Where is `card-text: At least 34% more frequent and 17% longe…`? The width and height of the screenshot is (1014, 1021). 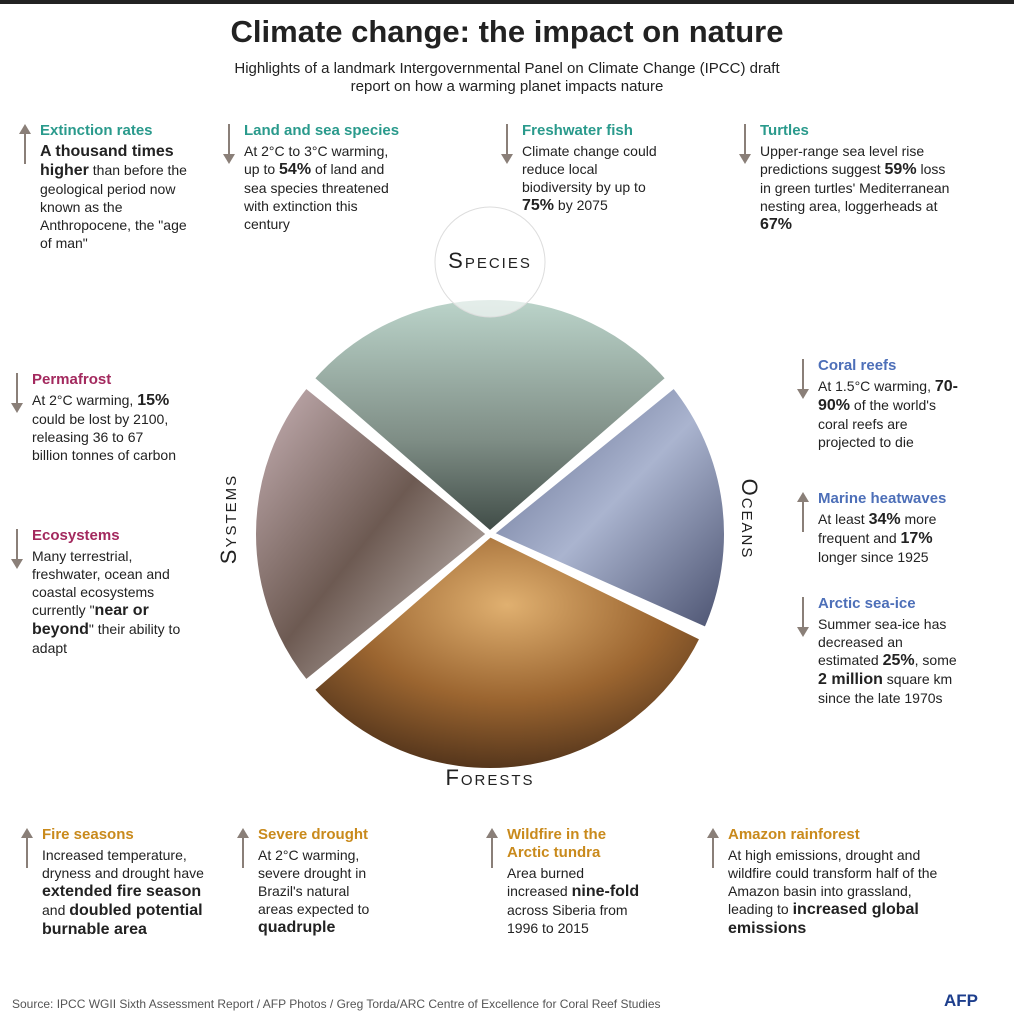 card-text: At least 34% more frequent and 17% longe… is located at coordinates (892, 538).